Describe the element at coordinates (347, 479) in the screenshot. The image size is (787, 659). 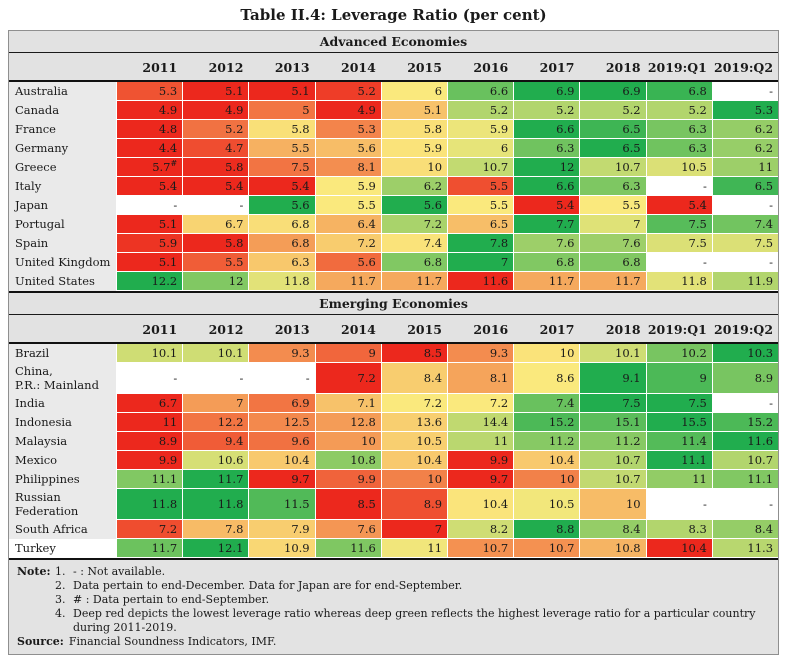
I see `value-cell: 9.9` at that location.